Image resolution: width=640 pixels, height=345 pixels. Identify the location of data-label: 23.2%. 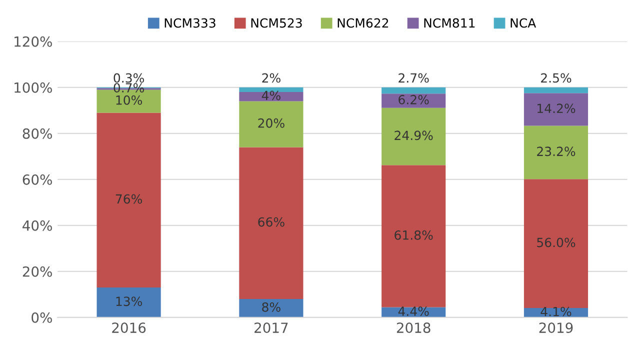
(556, 151).